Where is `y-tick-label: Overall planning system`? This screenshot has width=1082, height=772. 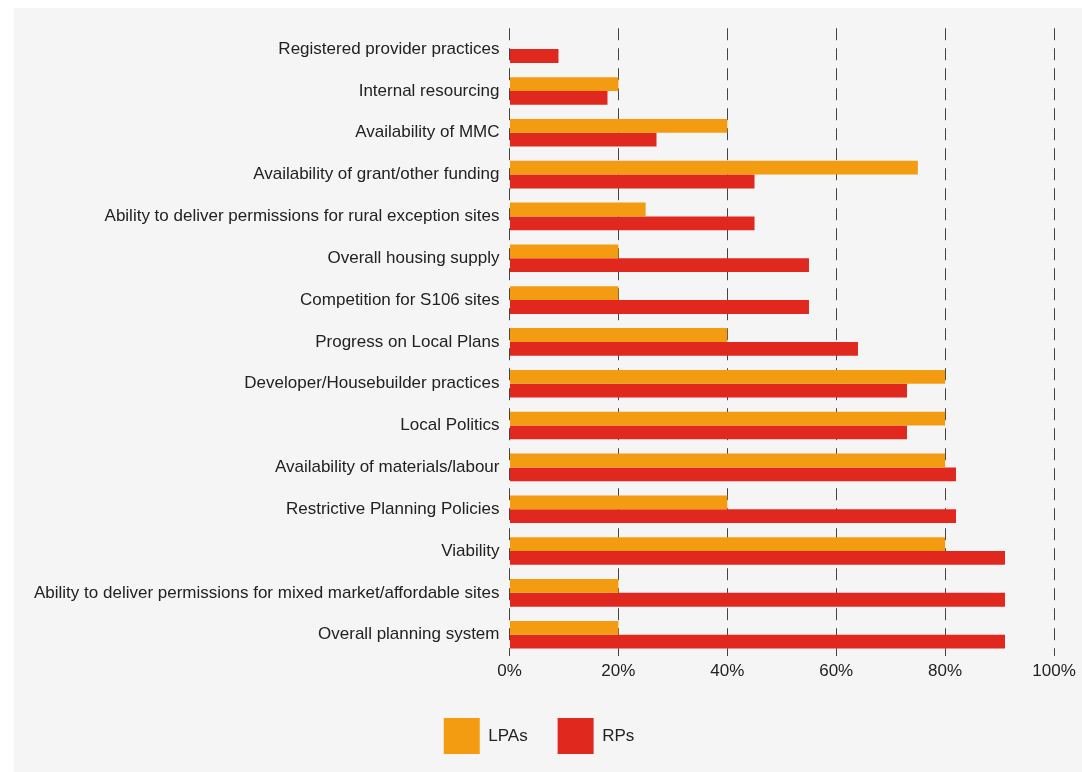
y-tick-label: Overall planning system is located at coordinates (409, 634).